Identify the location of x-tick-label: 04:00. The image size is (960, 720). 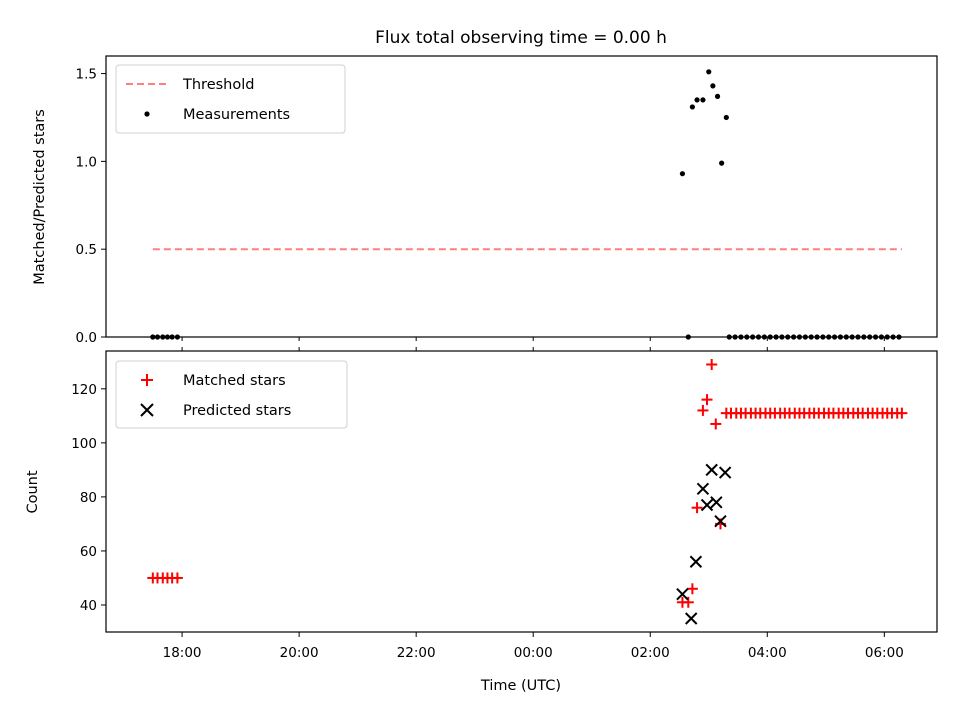
(767, 653).